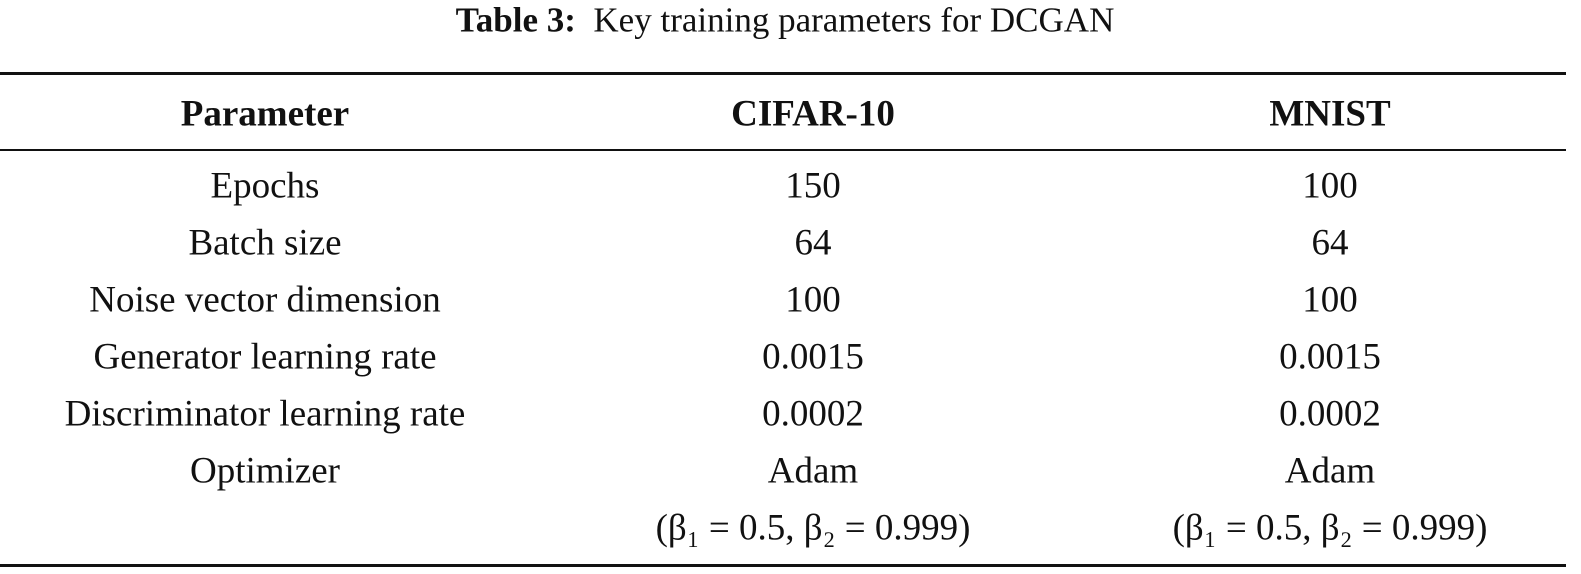  What do you see at coordinates (1330, 114) in the screenshot?
I see `header-cell: MNIST` at bounding box center [1330, 114].